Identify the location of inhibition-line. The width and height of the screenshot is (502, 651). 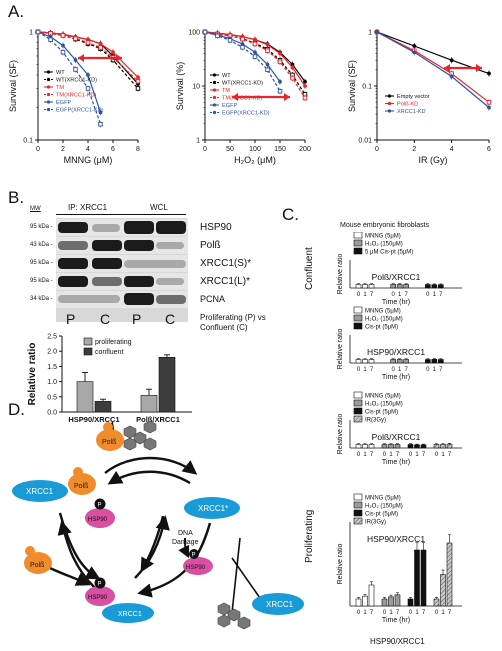
(236, 575).